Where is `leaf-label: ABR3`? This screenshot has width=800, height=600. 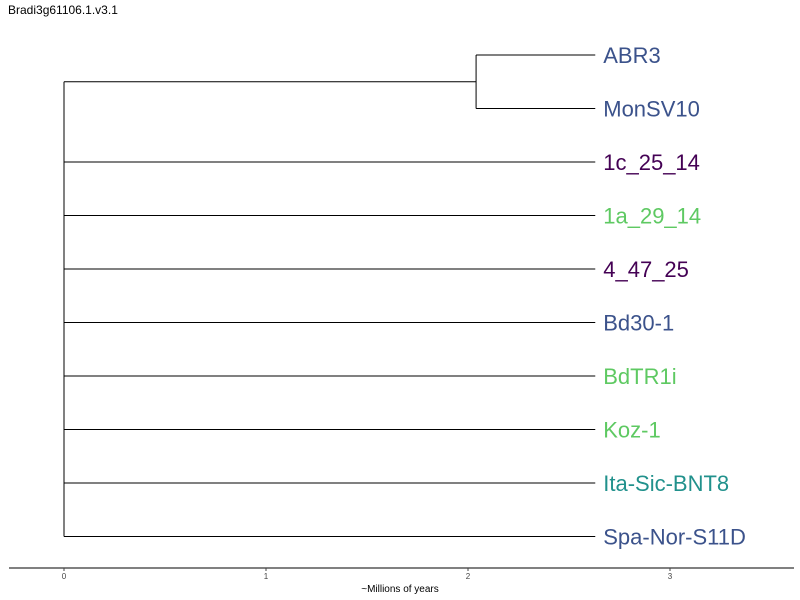
leaf-label: ABR3 is located at coordinates (631, 55).